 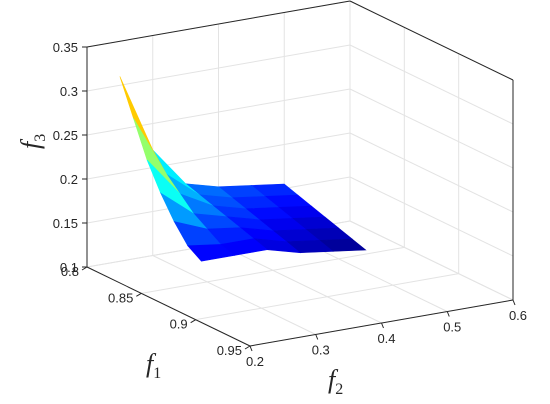 I want to click on f2-tick-label: 0.4, so click(x=386, y=338).